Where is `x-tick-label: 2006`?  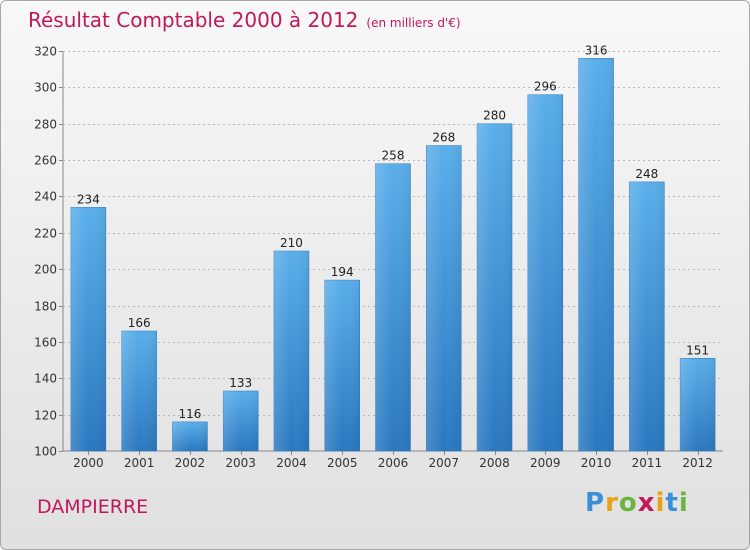
x-tick-label: 2006 is located at coordinates (393, 463).